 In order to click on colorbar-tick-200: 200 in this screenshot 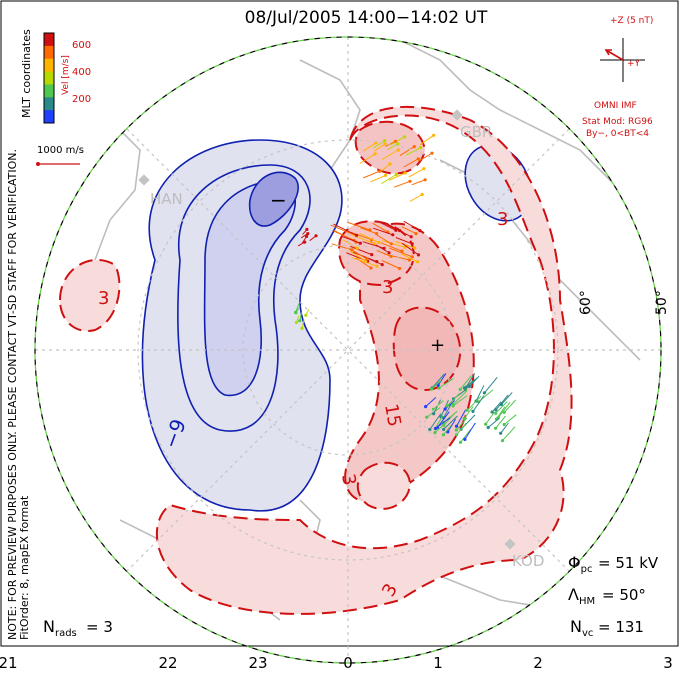, I will do `click(81, 99)`.